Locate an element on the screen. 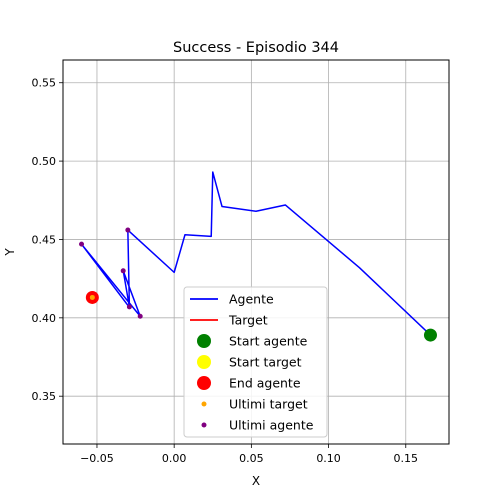  legend-label-target: Target is located at coordinates (248, 320).